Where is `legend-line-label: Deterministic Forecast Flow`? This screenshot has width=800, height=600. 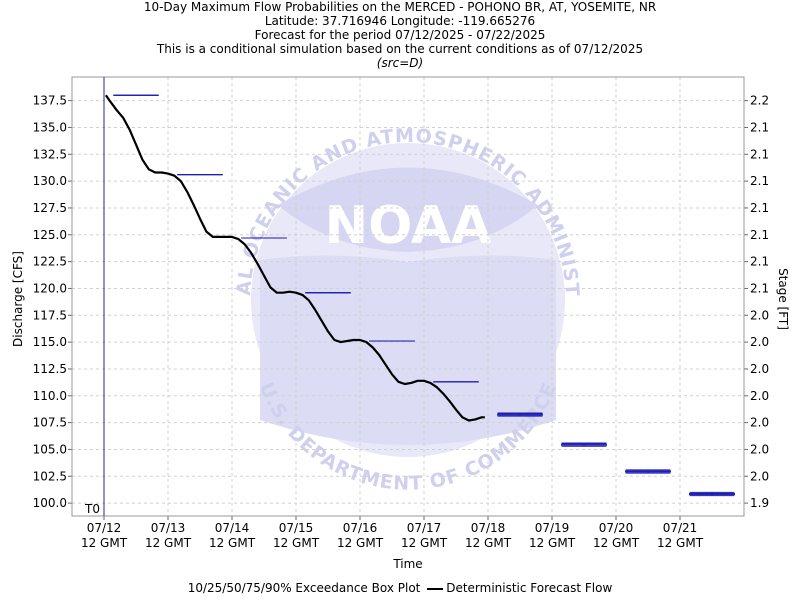 legend-line-label: Deterministic Forecast Flow is located at coordinates (529, 588).